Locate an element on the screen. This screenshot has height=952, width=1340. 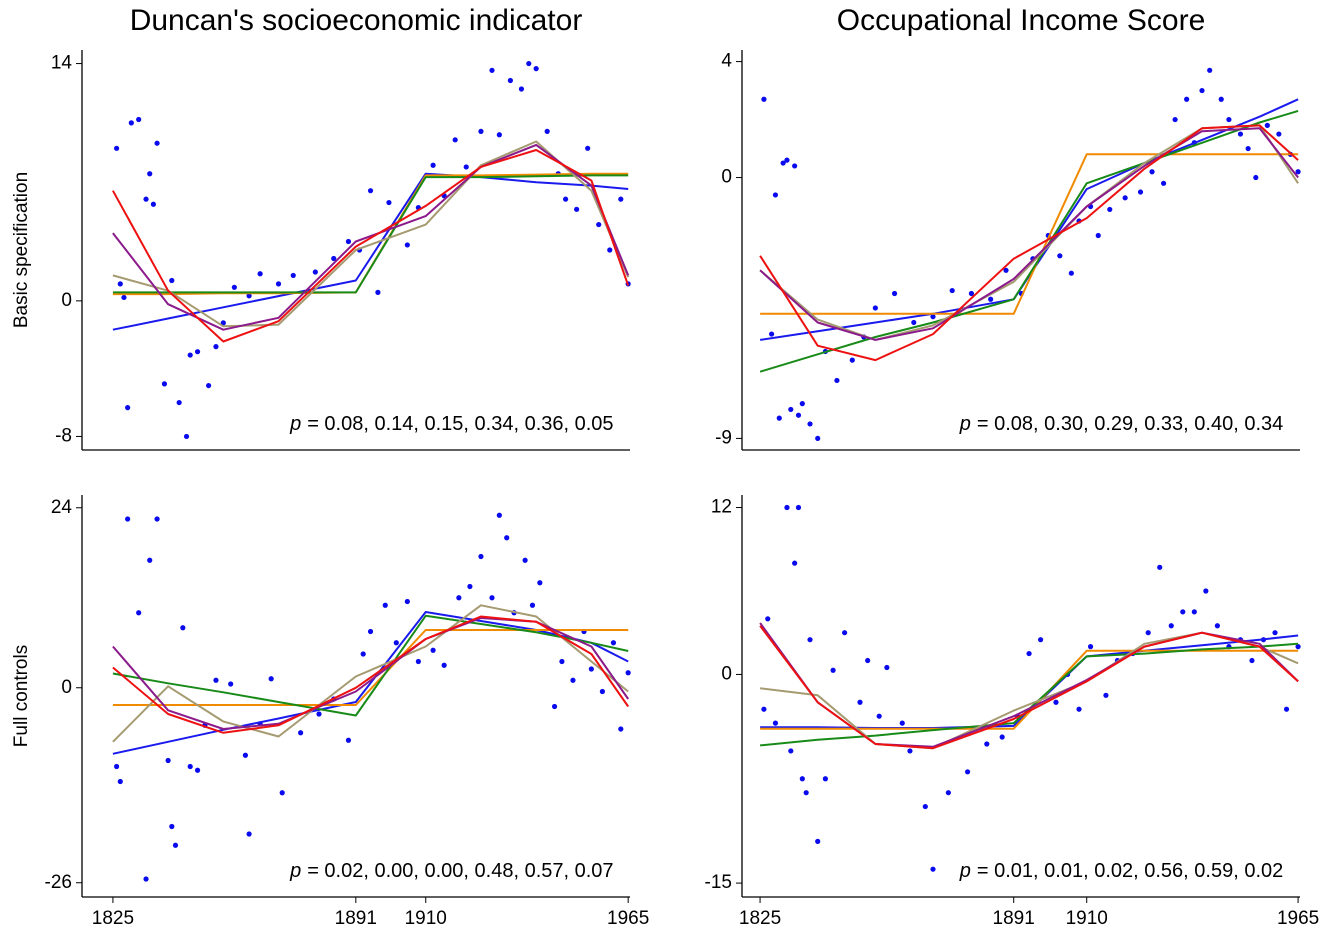
y-tick-label: 24 is located at coordinates (62, 507).